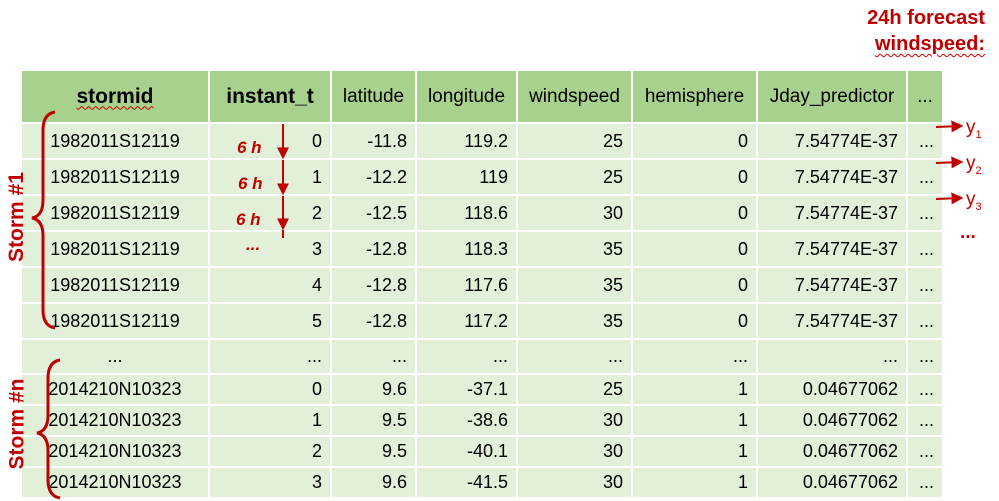 This screenshot has height=501, width=999. Describe the element at coordinates (466, 141) in the screenshot. I see `cell-longitude: 119.2` at that location.